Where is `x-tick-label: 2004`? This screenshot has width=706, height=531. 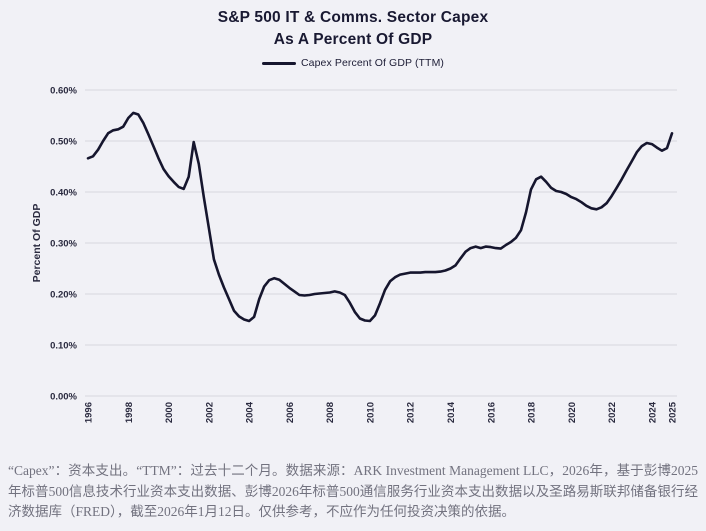 x-tick-label: 2004 is located at coordinates (250, 412).